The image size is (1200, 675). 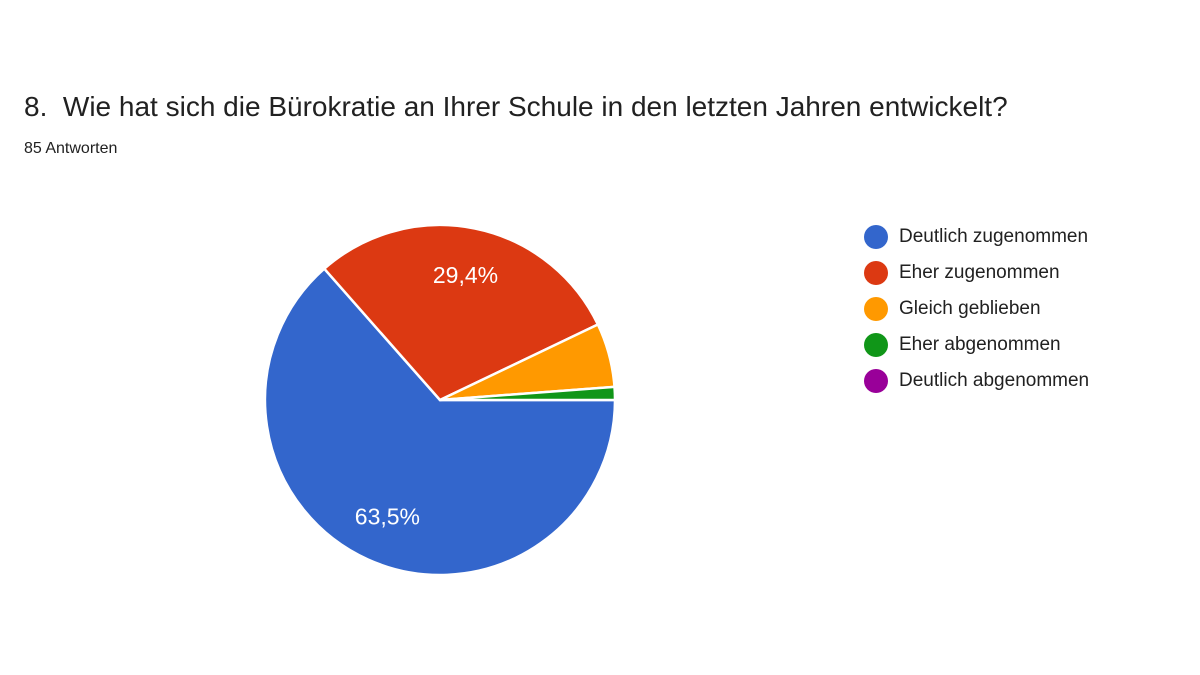 I want to click on legend-item-deutlich-zugenommen: Deutlich zugenommen, so click(x=976, y=237).